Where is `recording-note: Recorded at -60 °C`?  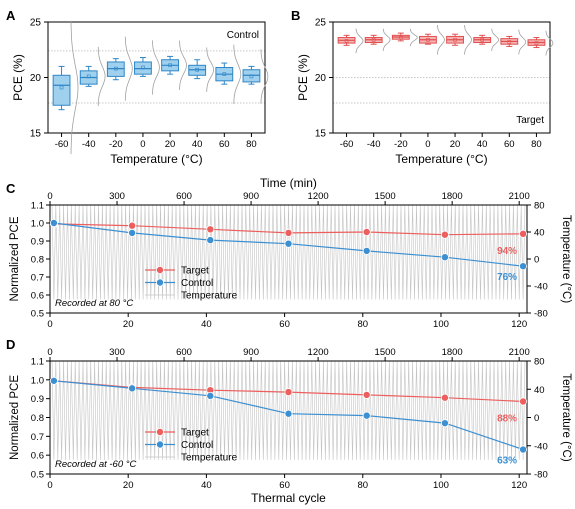
recording-note: Recorded at -60 °C is located at coordinates (96, 464).